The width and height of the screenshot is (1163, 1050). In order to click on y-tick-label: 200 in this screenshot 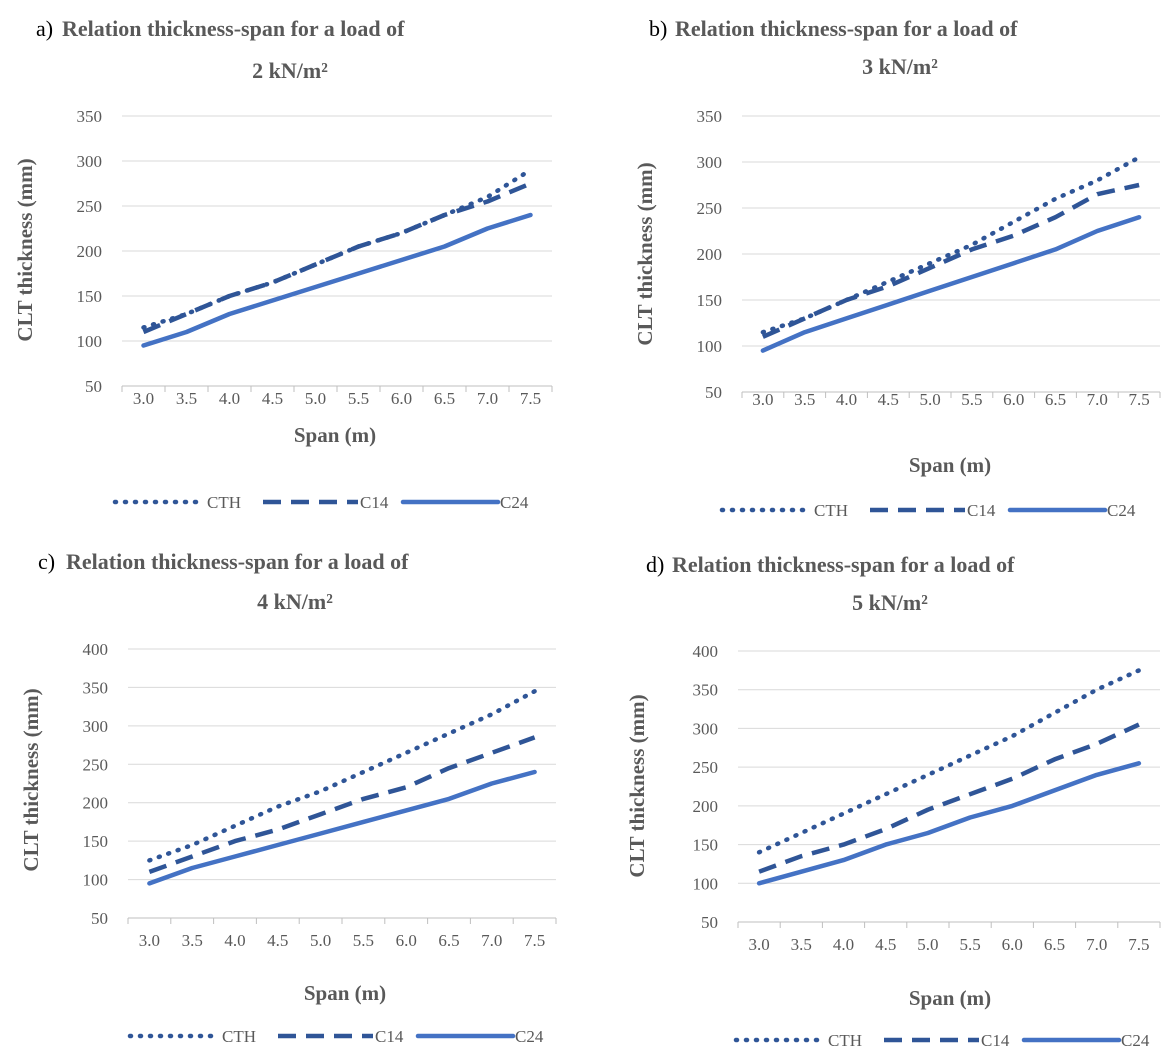, I will do `click(96, 803)`.